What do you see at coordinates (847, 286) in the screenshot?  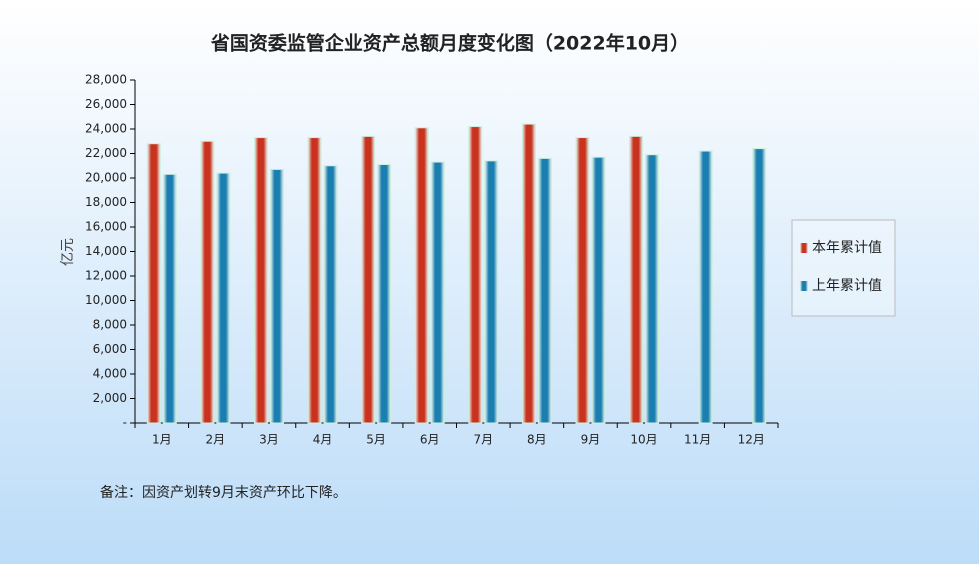 I see `legend-label: 上年累计值` at bounding box center [847, 286].